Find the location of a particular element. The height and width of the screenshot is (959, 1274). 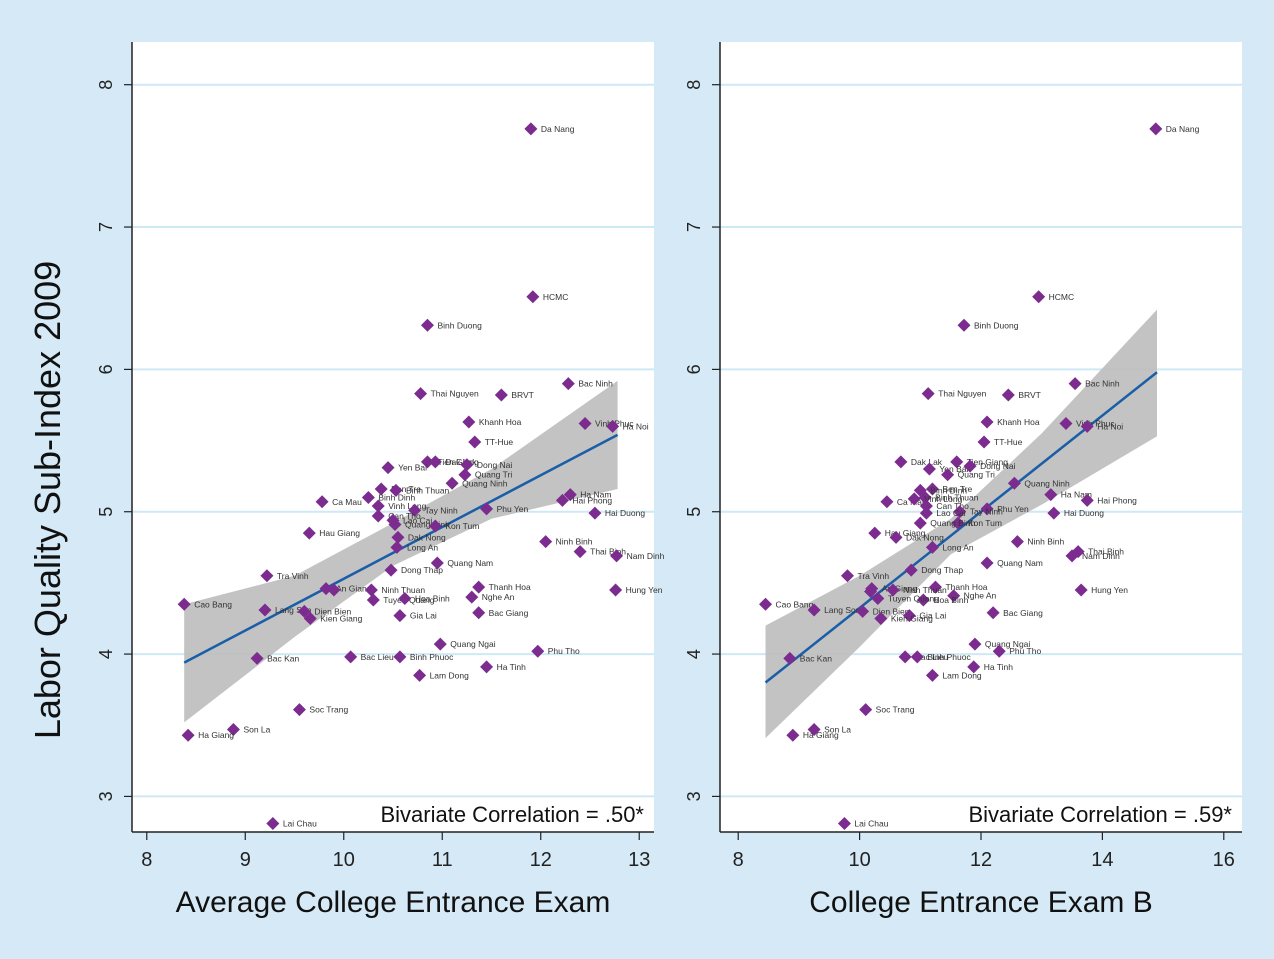

point-label: Thanh Hoa is located at coordinates (966, 587).